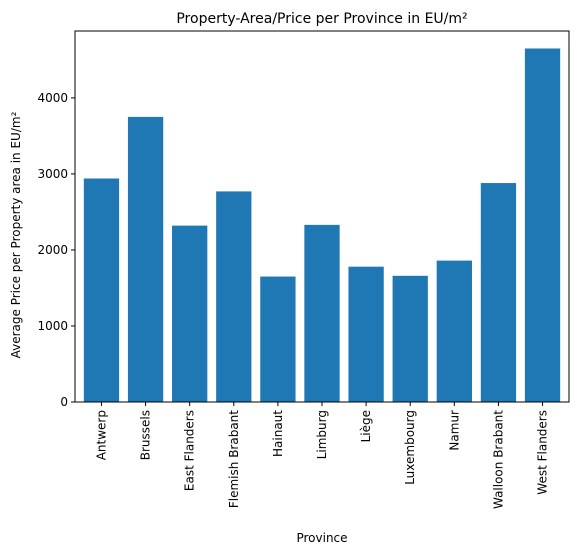 This screenshot has width=580, height=560. What do you see at coordinates (542, 225) in the screenshot?
I see `bar-west-flanders` at bounding box center [542, 225].